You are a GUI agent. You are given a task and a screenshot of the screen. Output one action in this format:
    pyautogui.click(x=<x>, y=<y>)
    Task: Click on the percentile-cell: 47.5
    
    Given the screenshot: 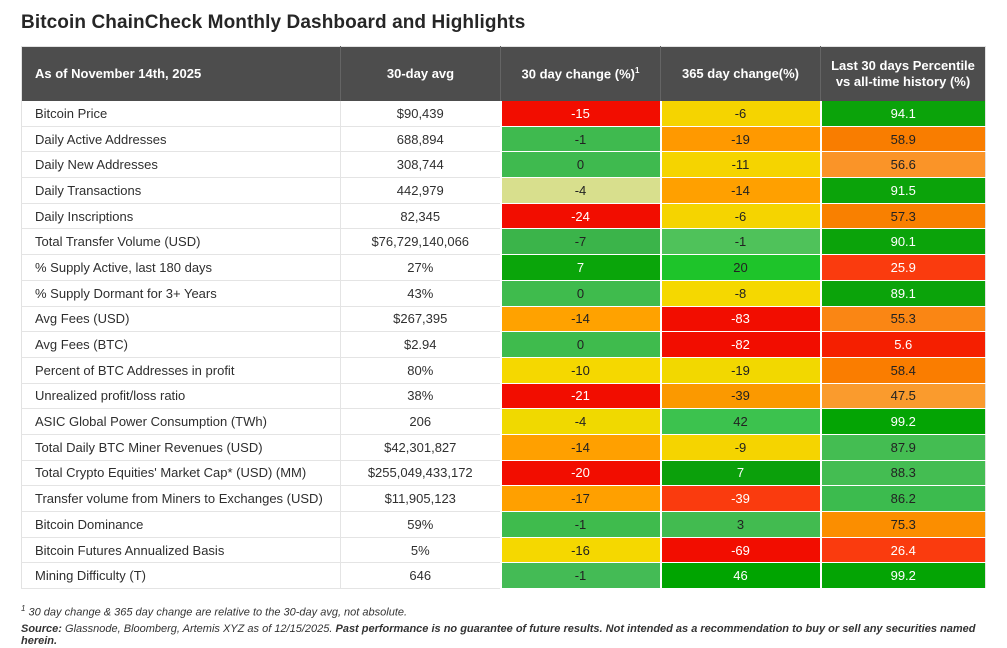 What is the action you would take?
    pyautogui.click(x=902, y=396)
    